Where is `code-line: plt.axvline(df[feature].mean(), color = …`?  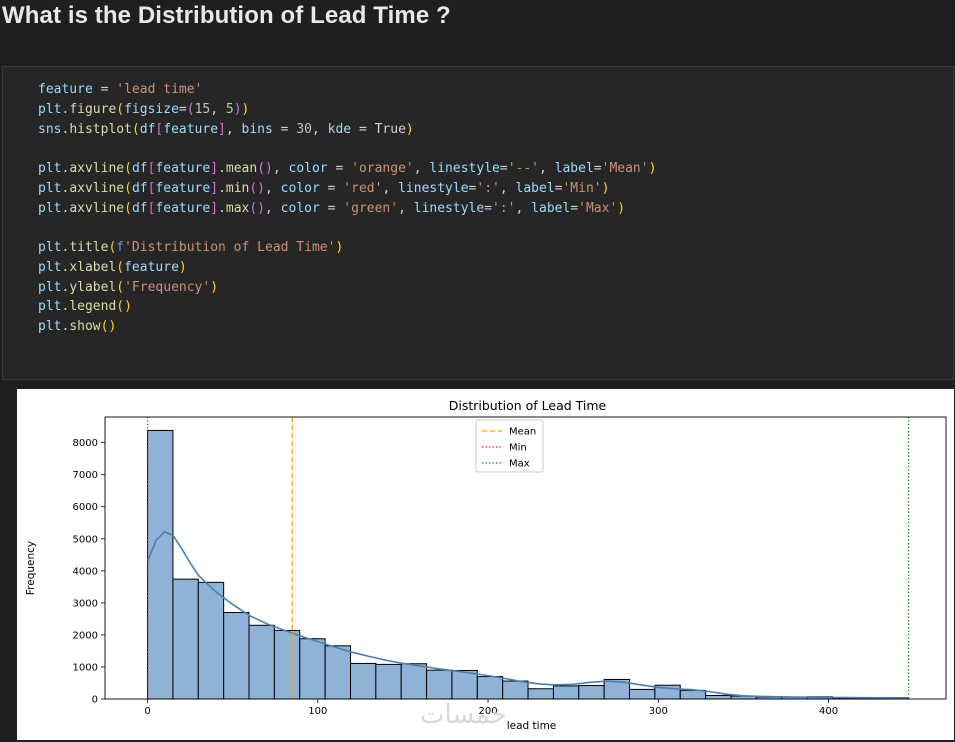
code-line: plt.axvline(df[feature].mean(), color = … is located at coordinates (347, 169).